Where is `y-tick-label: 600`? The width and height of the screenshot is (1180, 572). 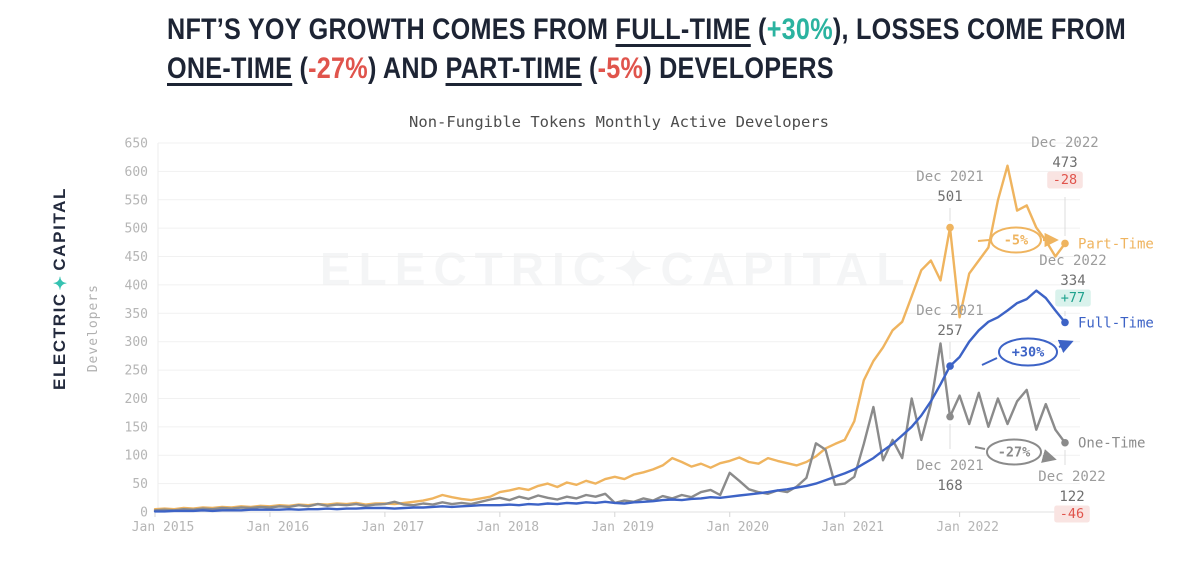 y-tick-label: 600 is located at coordinates (136, 172).